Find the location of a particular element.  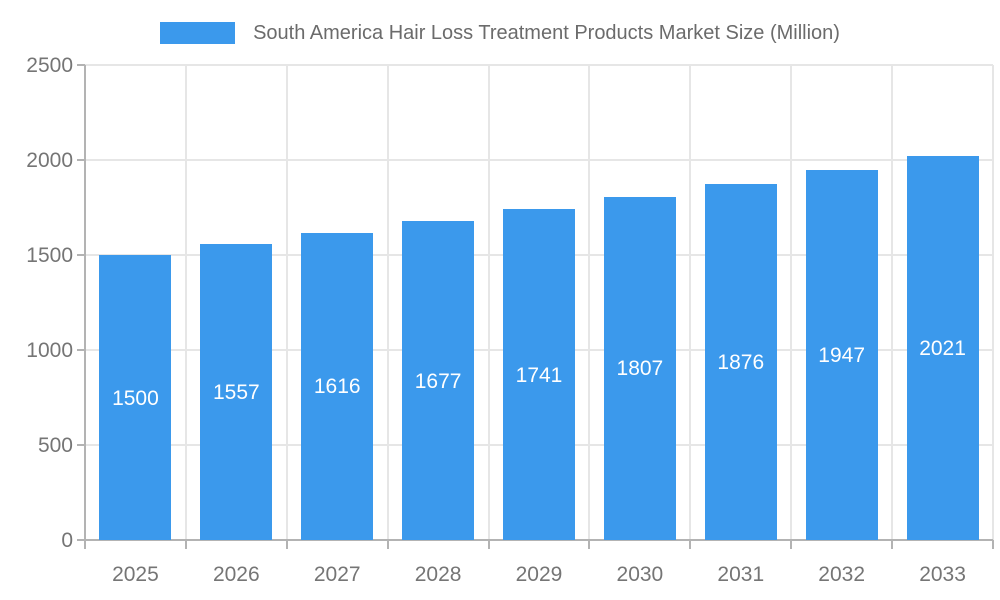

bar-2028 is located at coordinates (438, 380).